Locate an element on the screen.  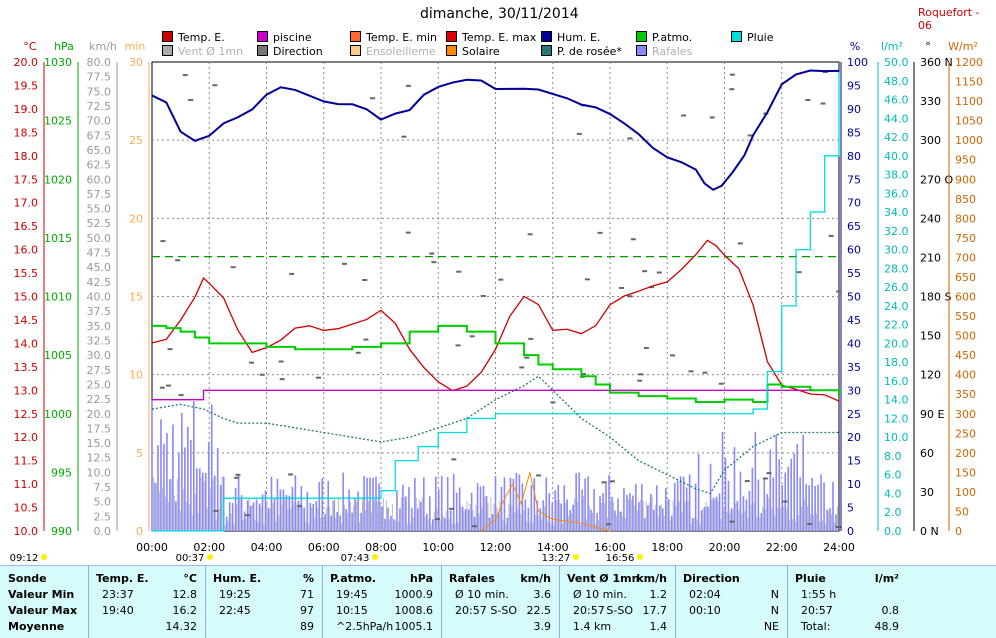
axis-tick-label: 11.0 is located at coordinates (26, 484).